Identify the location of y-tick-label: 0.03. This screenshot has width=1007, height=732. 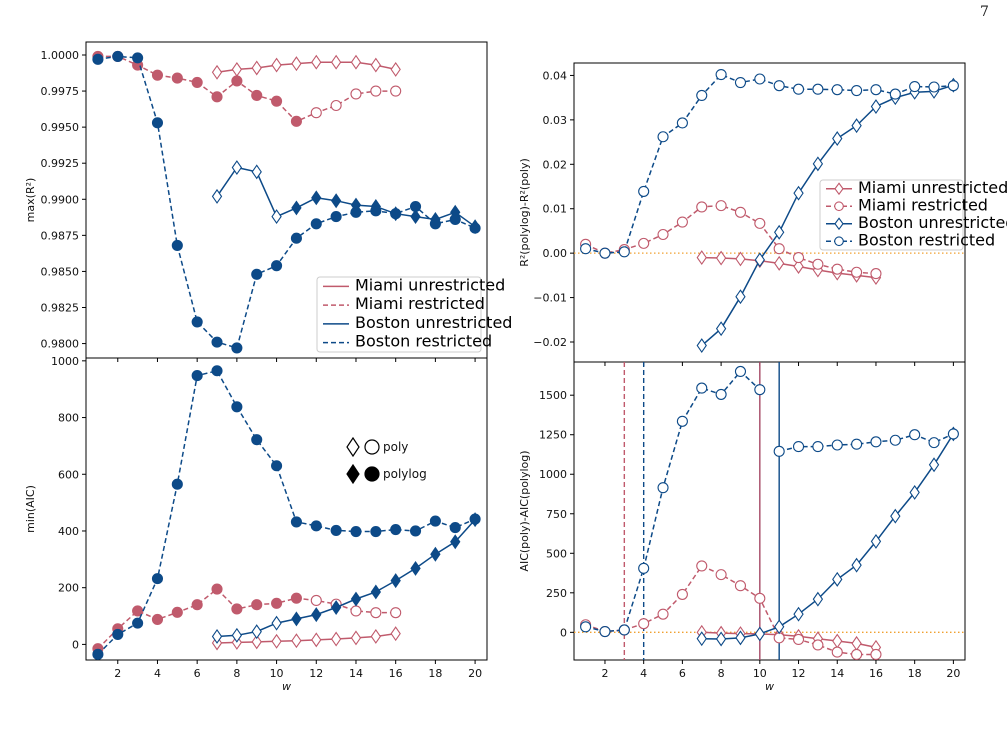
(555, 120).